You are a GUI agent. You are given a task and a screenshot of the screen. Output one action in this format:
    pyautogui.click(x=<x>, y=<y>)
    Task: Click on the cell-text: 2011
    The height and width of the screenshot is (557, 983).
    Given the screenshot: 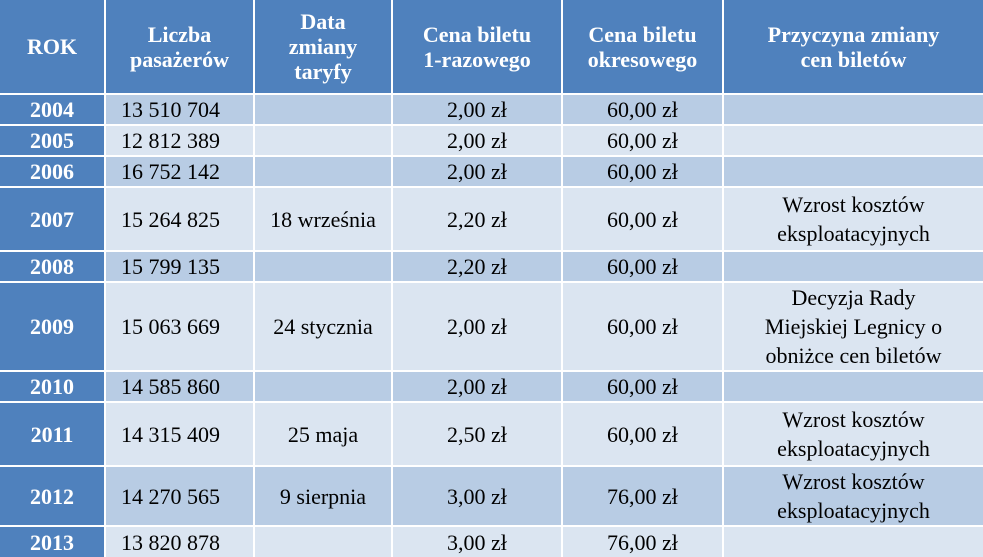 What is the action you would take?
    pyautogui.click(x=52, y=434)
    